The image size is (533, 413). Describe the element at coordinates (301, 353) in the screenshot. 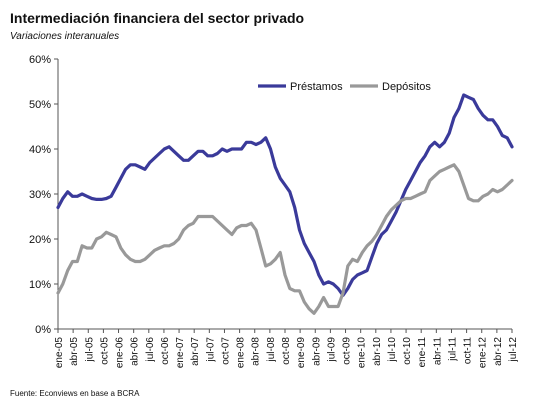

I see `x-tick-label: ene-09` at that location.